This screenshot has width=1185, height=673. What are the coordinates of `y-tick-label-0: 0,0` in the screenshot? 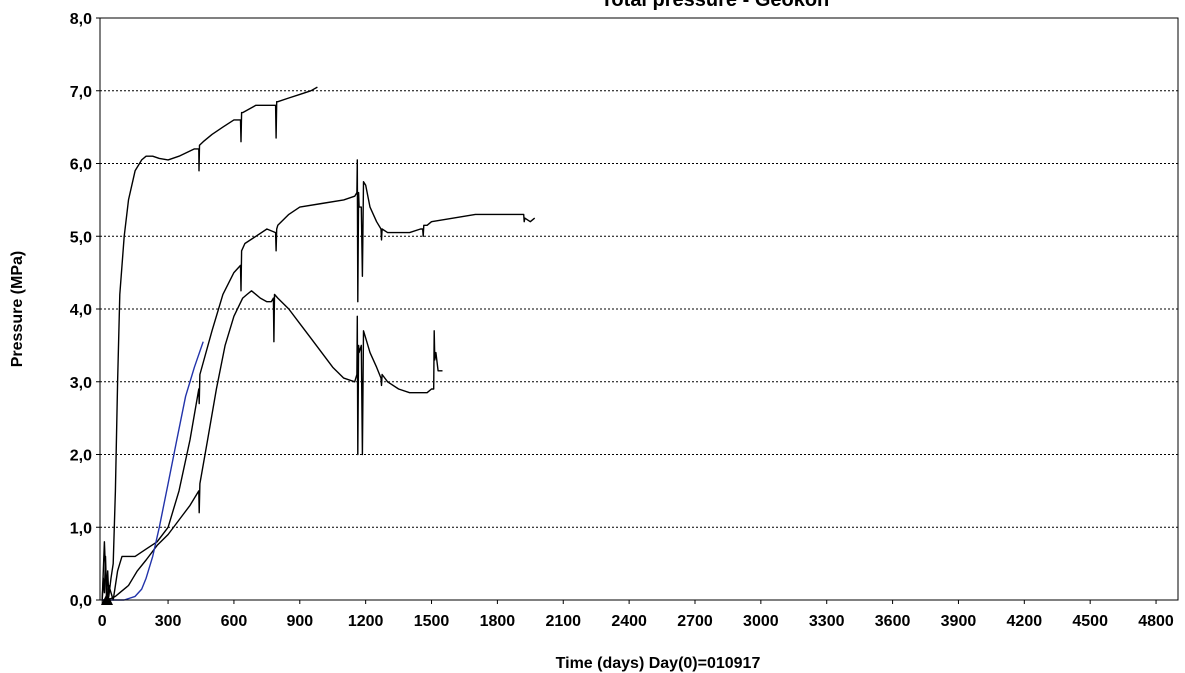 It's located at (81, 601).